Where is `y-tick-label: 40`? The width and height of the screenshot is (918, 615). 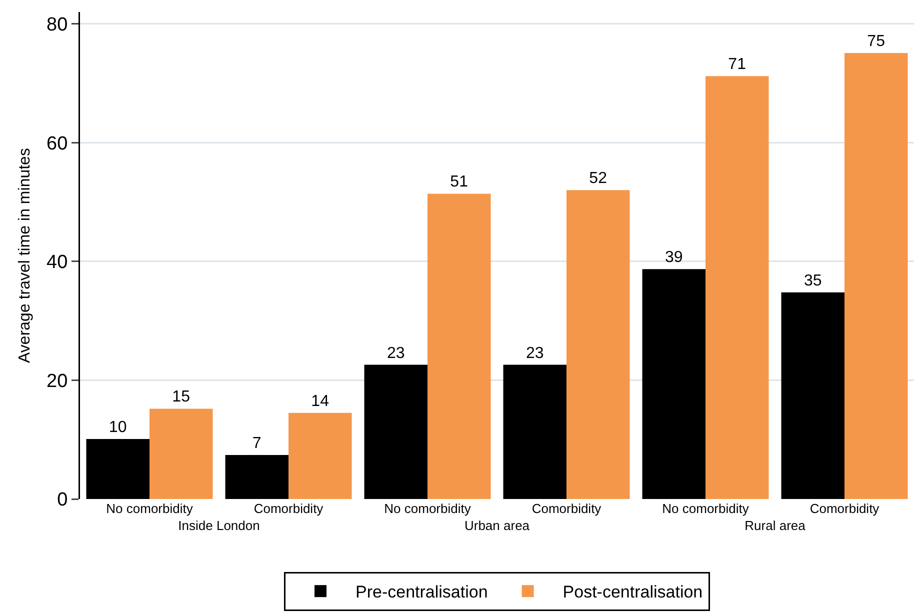 y-tick-label: 40 is located at coordinates (57, 263).